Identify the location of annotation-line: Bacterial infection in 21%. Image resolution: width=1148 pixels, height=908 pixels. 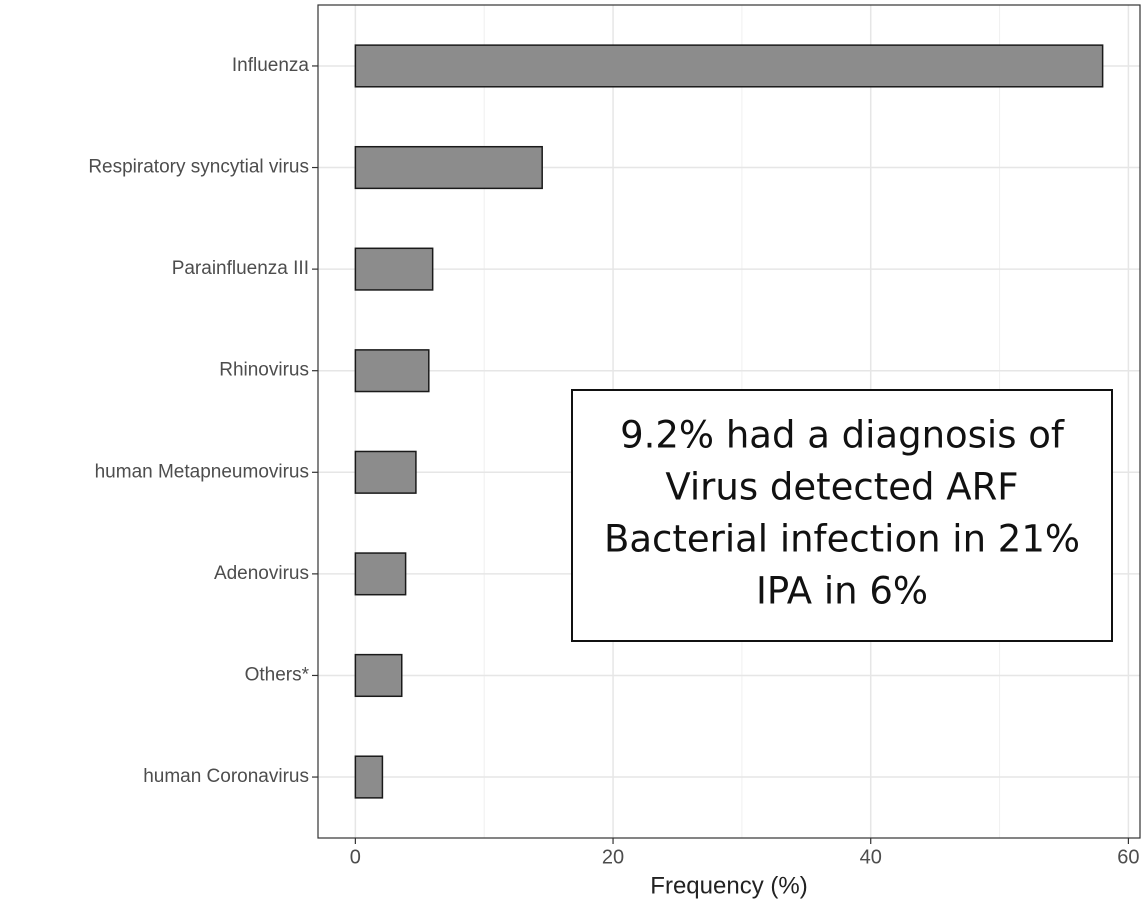
(842, 539).